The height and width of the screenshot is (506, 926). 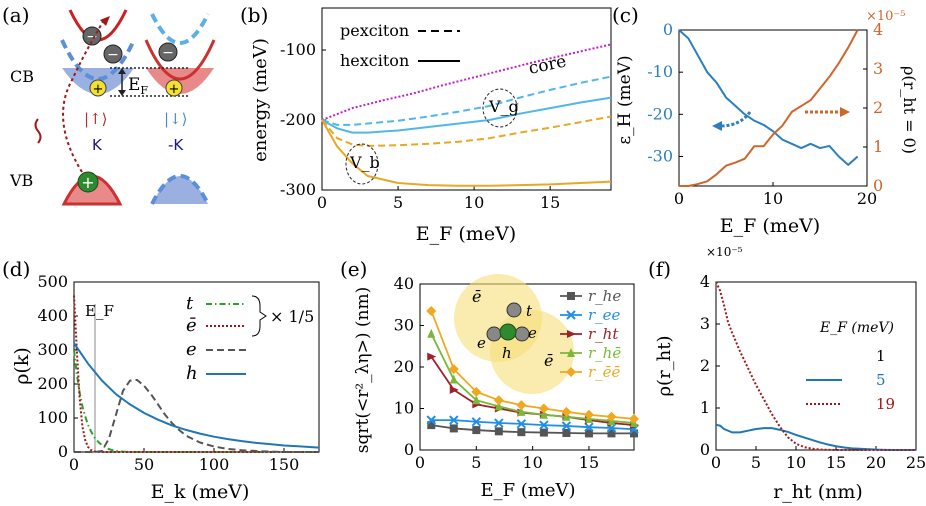 I want to click on y-axis-title: ρ(k), so click(x=22, y=366).